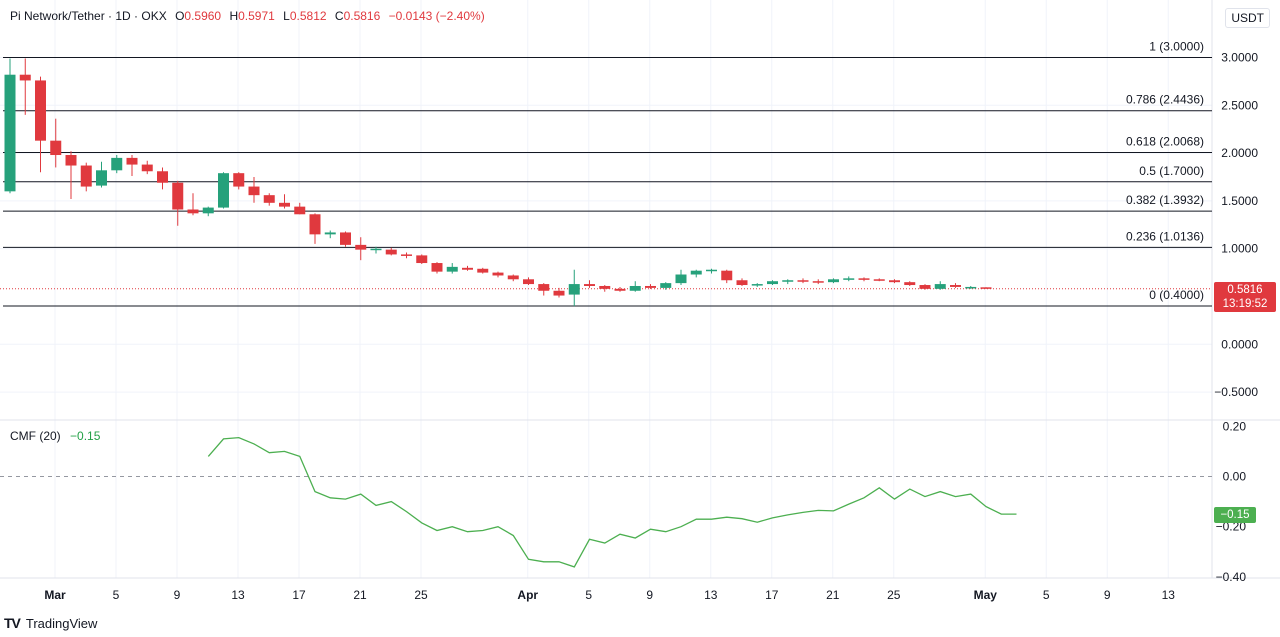 This screenshot has height=637, width=1280. What do you see at coordinates (1239, 105) in the screenshot?
I see `price-axis-label: 2.5000` at bounding box center [1239, 105].